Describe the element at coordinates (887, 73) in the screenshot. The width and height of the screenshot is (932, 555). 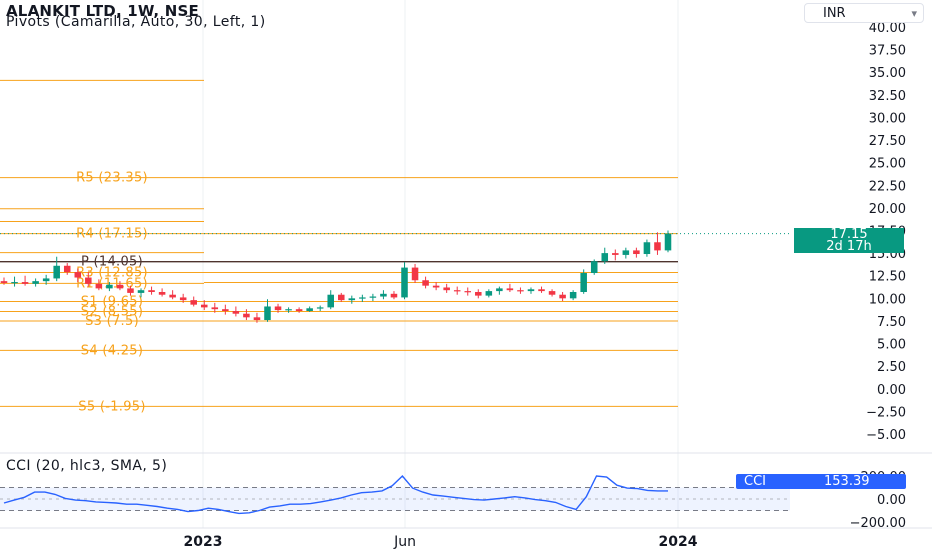
I see `price-axis-label: 35.00` at that location.